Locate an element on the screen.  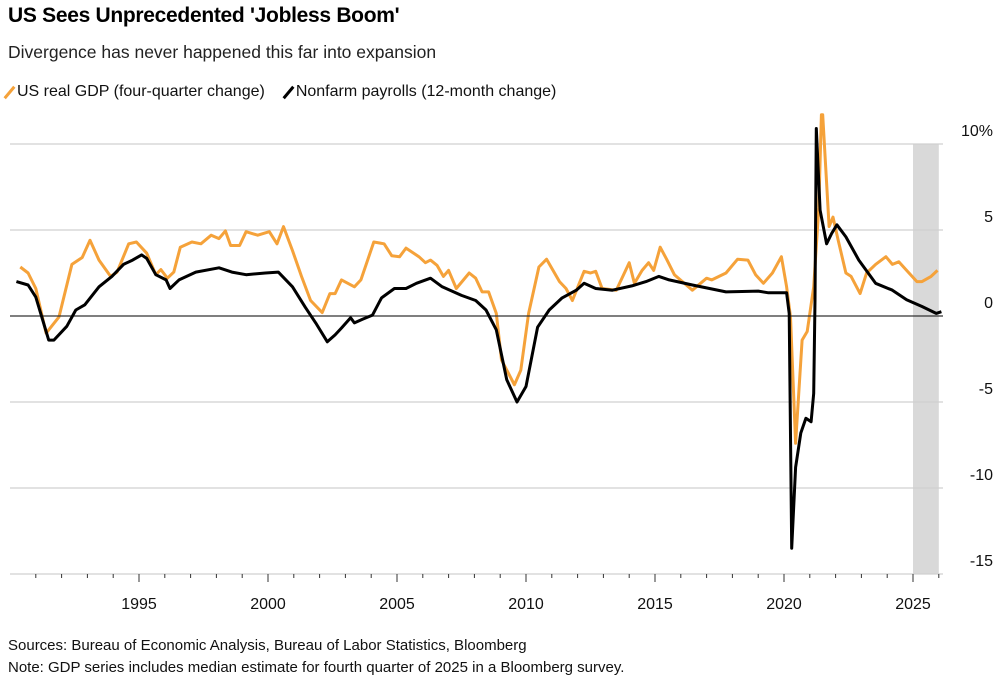
x-tick-label: 1995 is located at coordinates (139, 604).